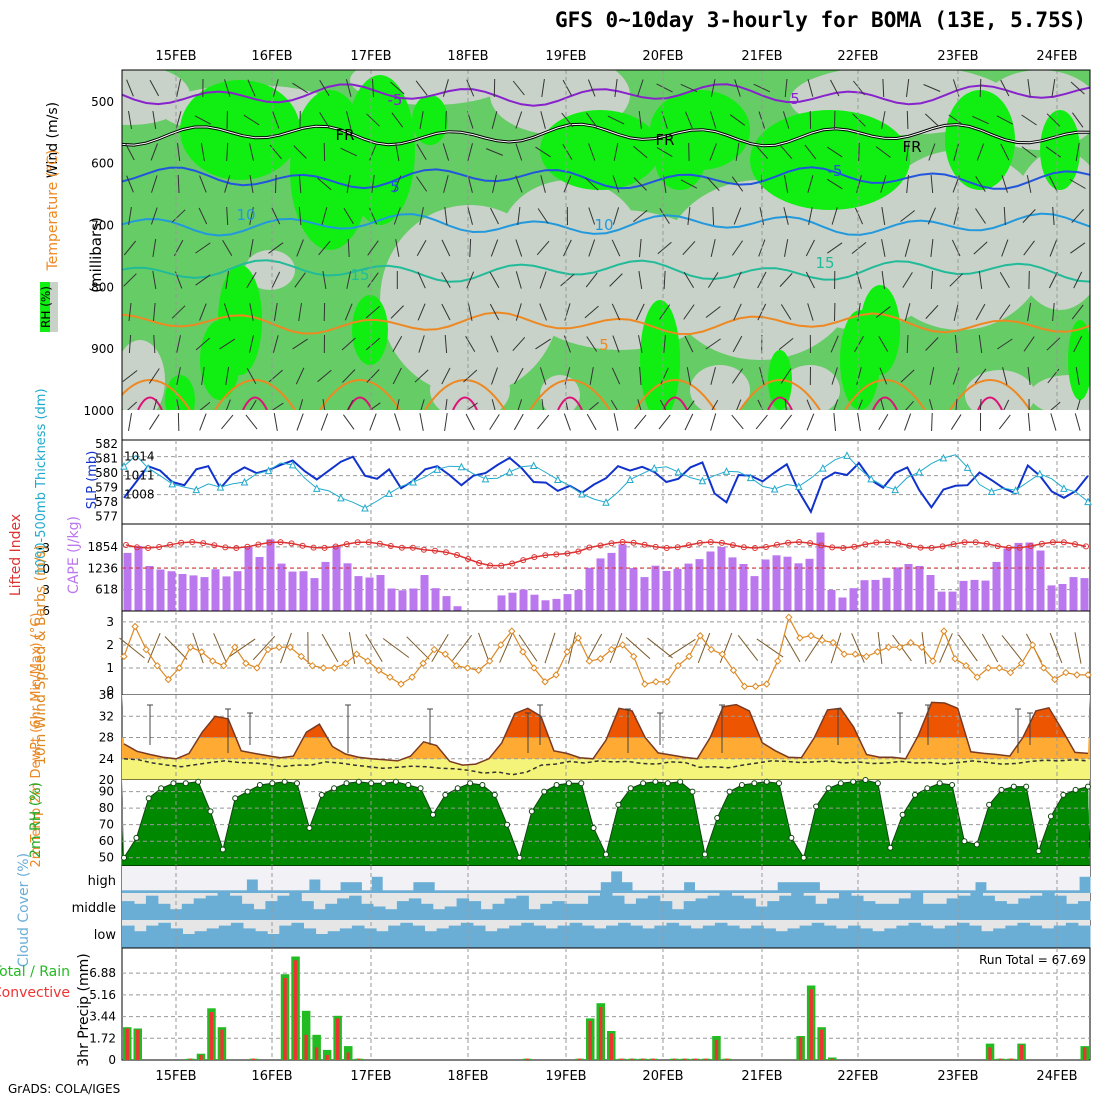 The height and width of the screenshot is (1100, 1100). Describe the element at coordinates (565, 1076) in the screenshot. I see `date-bottom-19feb: 19FEB` at that location.